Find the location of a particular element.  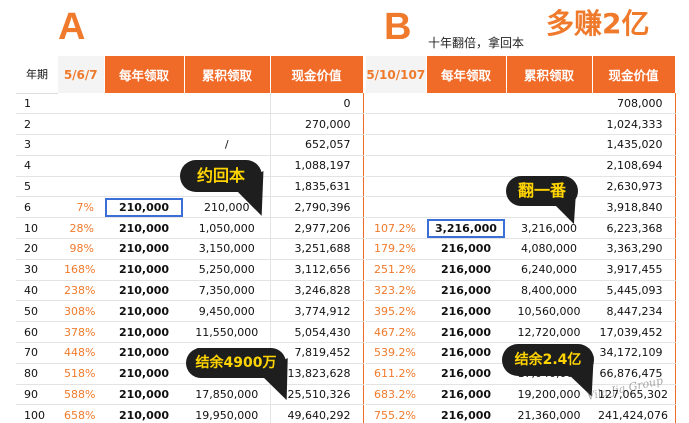

cell-accum: 10,560,000 is located at coordinates (549, 311).